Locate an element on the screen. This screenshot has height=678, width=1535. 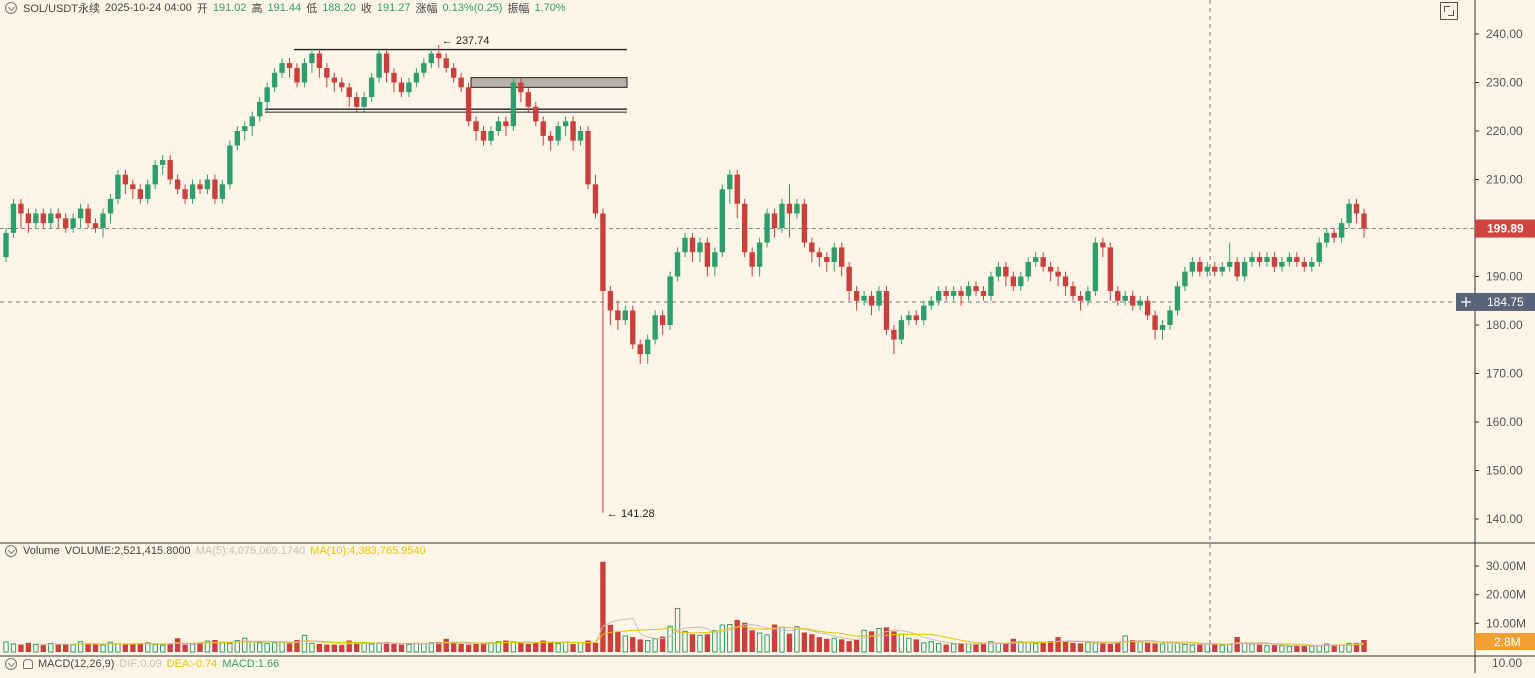
high-label: 高 is located at coordinates (257, 9).